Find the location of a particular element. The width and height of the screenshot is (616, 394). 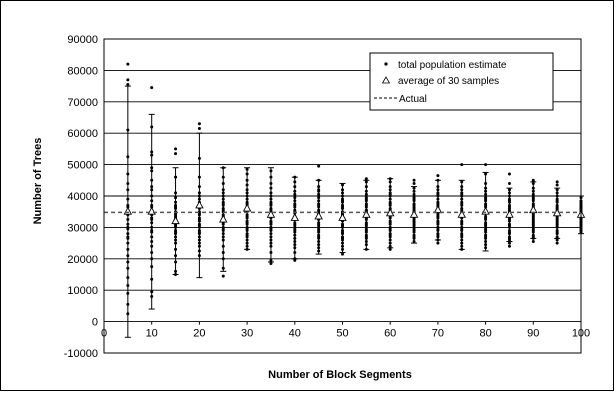

y-tick-label: 40000 is located at coordinates (82, 197).